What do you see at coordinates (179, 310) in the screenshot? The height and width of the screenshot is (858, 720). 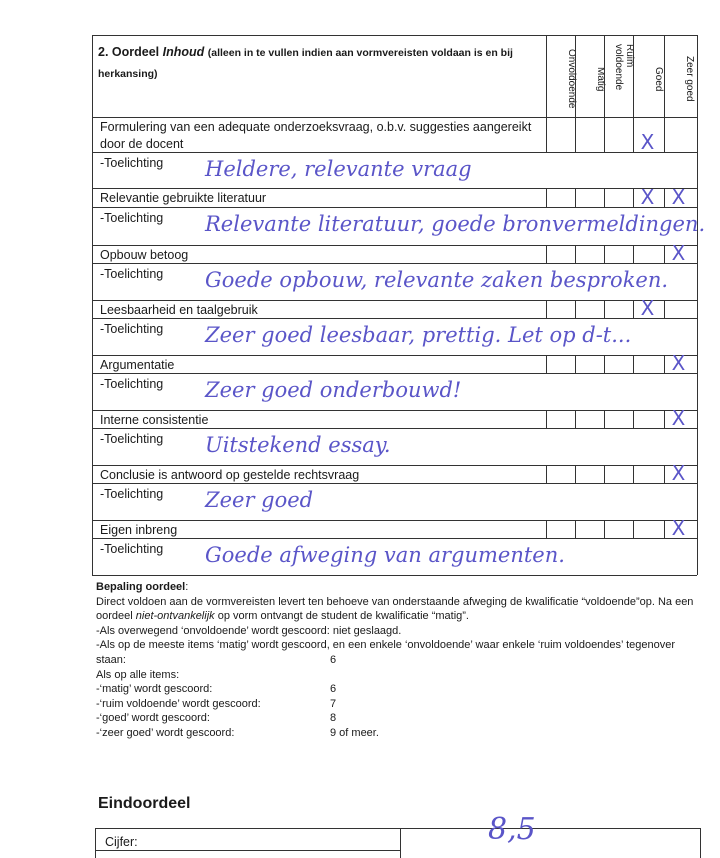 I see `criterion-label: Leesbaarheid en taalgebruik` at bounding box center [179, 310].